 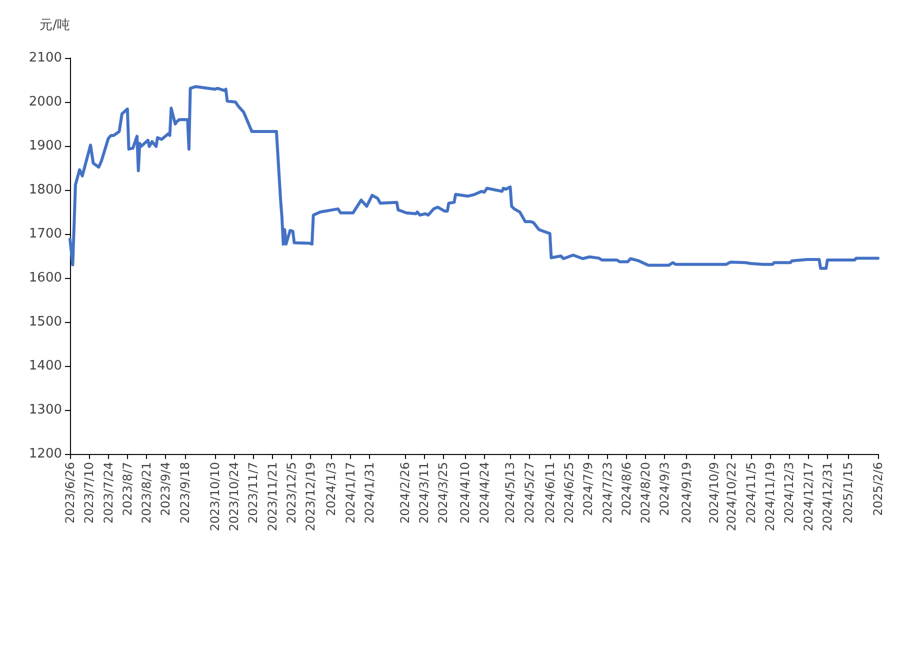 I want to click on x-tick-label: 2024/11/5, so click(x=751, y=493).